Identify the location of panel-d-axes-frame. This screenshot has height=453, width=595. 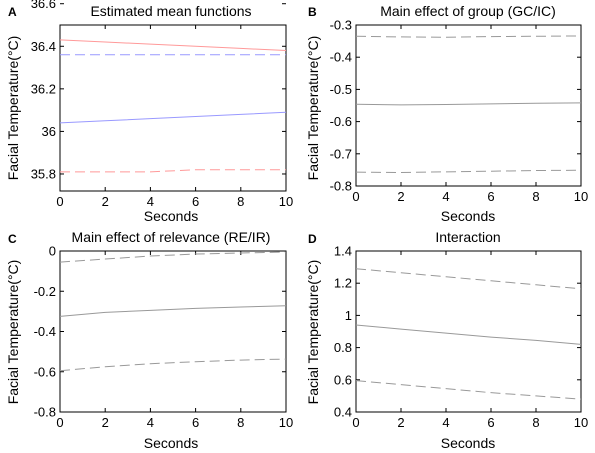
(468, 331).